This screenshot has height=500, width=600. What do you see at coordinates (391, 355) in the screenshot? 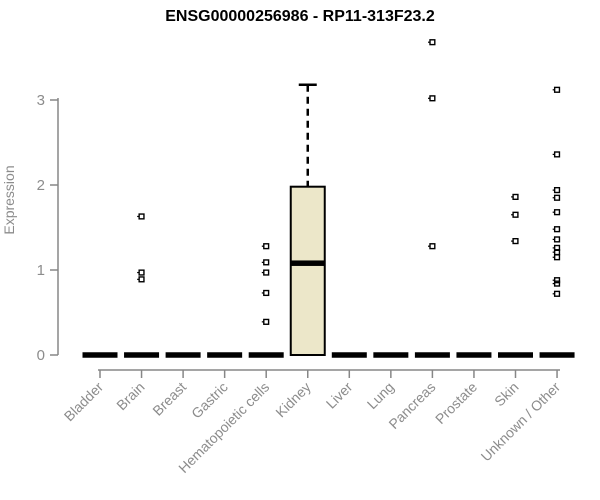
I see `collapsed-box-lung` at bounding box center [391, 355].